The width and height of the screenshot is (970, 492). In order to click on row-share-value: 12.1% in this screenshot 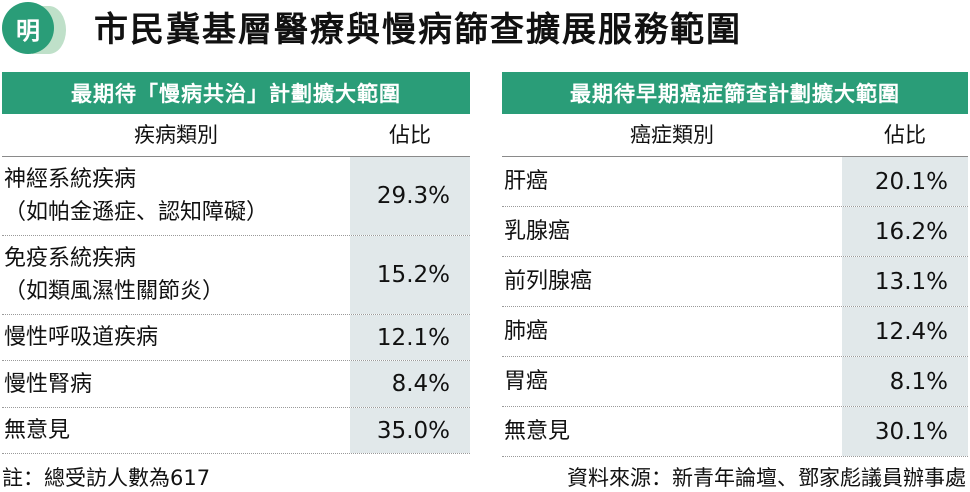, I will do `click(410, 337)`.